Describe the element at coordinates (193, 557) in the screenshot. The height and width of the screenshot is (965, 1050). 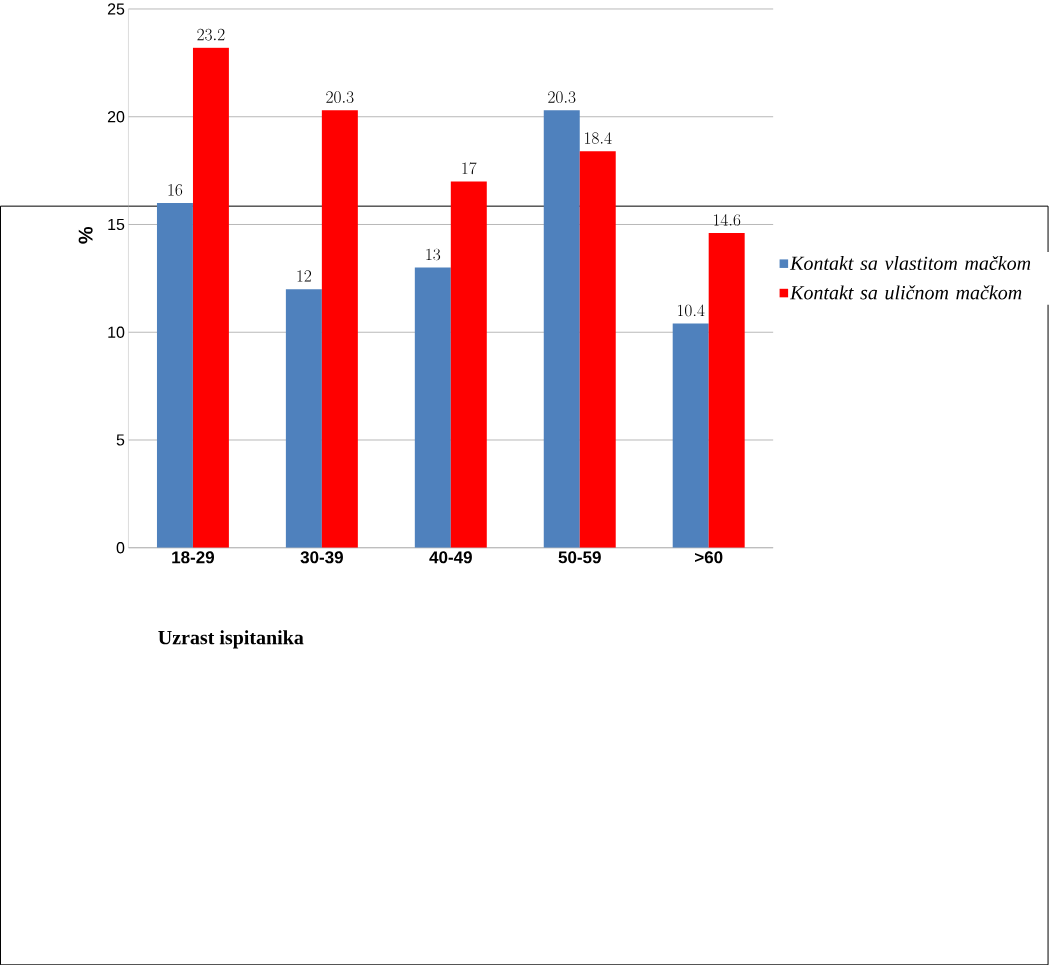
I see `x-tick-label: 18-29` at that location.